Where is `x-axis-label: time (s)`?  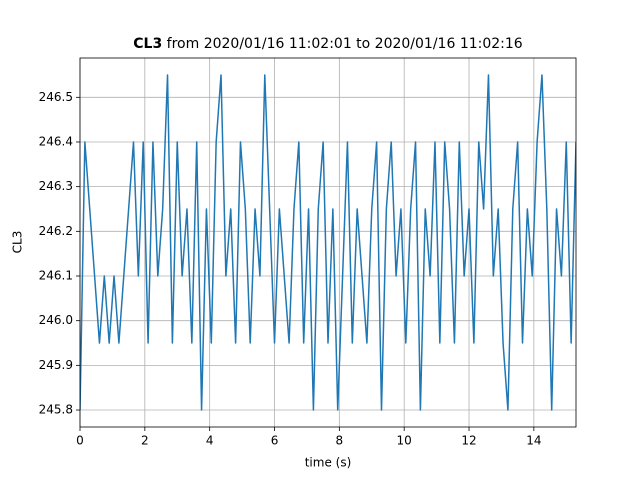 x-axis-label: time (s) is located at coordinates (328, 463).